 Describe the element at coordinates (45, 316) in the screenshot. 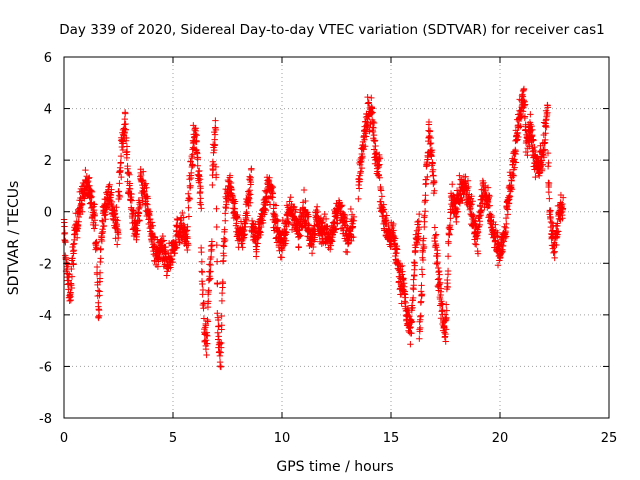

I see `y-tick-label: -4` at that location.